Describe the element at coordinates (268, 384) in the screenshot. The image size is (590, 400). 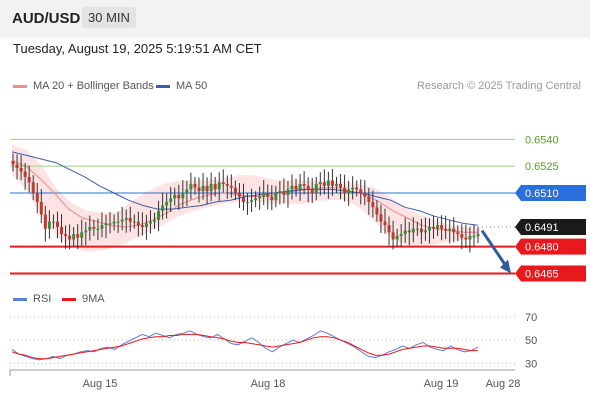
I see `x-tick-label-1: Aug 18` at that location.